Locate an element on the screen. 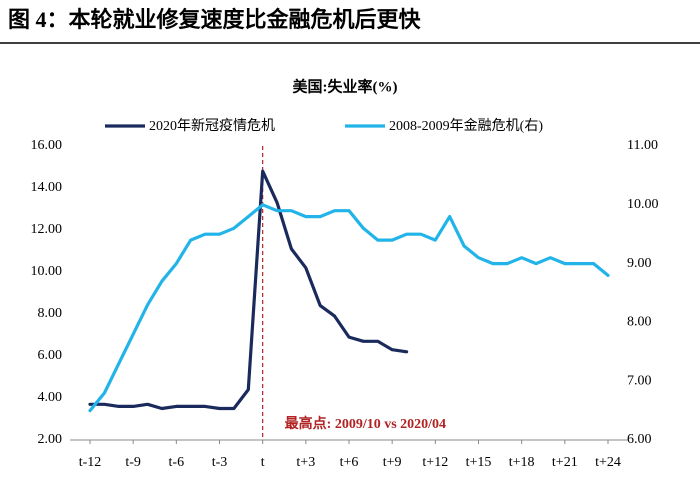  x-tick-label: t is located at coordinates (263, 462).